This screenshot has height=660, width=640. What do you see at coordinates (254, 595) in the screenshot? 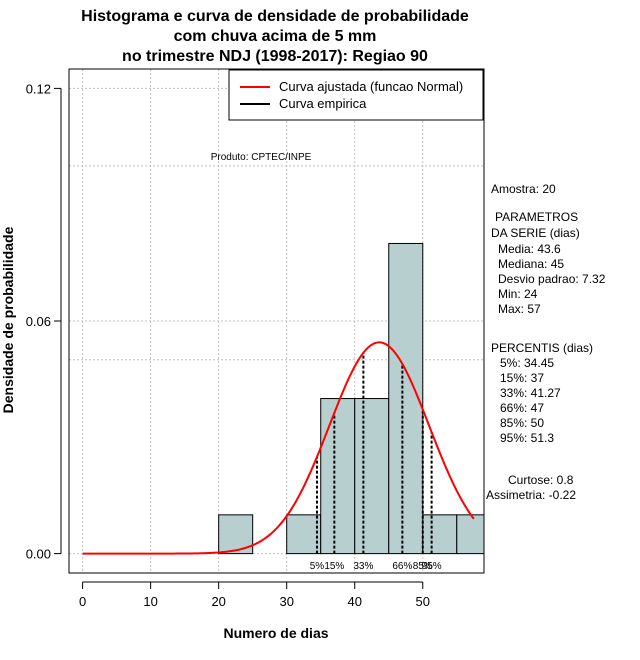
I see `x-axis: 0 10 20 30 40 50` at bounding box center [254, 595].